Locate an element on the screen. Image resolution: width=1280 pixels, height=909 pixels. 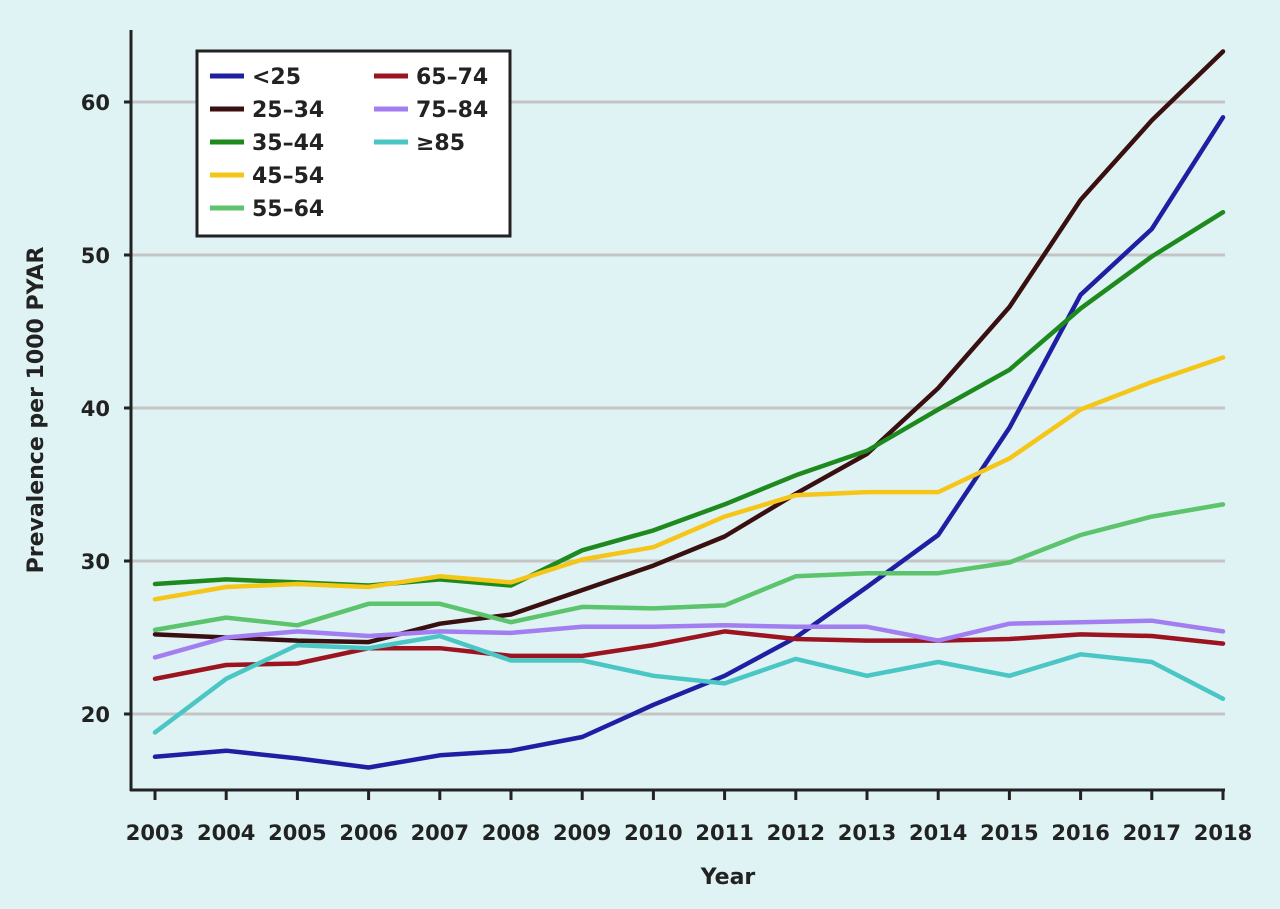
legend-label: <25 is located at coordinates (276, 77).